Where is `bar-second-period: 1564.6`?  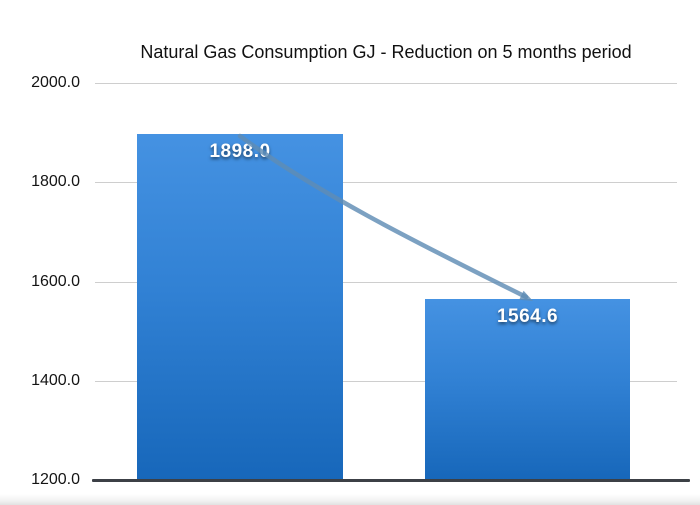
bar-second-period: 1564.6 is located at coordinates (527, 389).